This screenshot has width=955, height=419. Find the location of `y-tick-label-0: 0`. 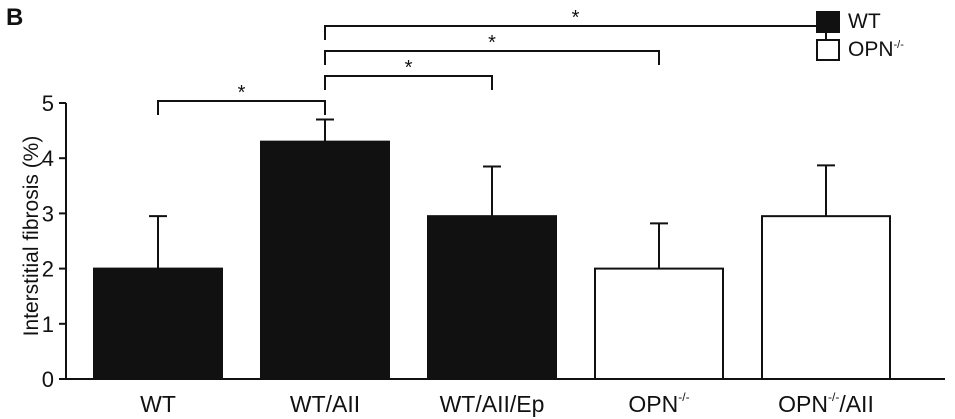

y-tick-label-0: 0 is located at coordinates (48, 379).